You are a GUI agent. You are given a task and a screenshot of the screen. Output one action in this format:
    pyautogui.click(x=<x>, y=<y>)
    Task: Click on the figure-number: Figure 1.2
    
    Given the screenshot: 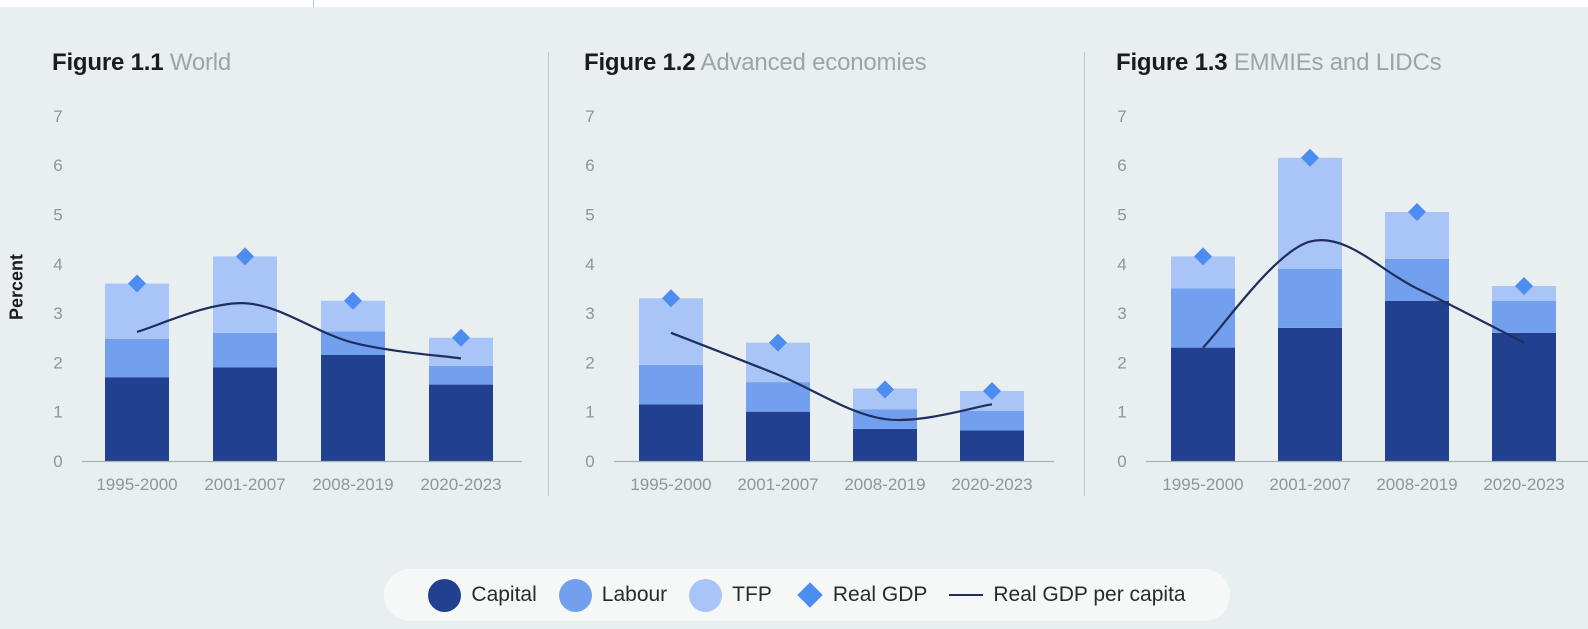 What is the action you would take?
    pyautogui.click(x=640, y=62)
    